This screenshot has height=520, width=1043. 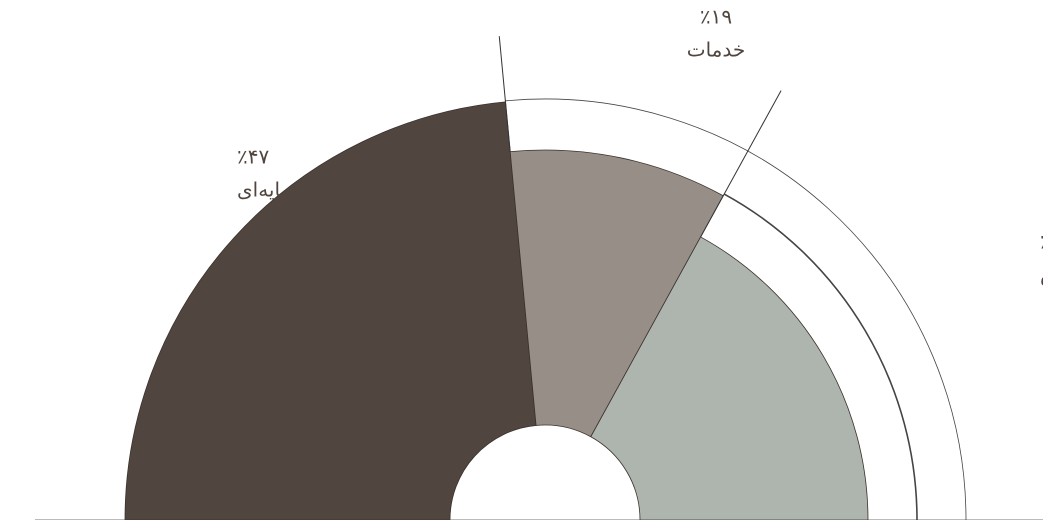 What do you see at coordinates (716, 50) in the screenshot?
I see `category-label: خدمات` at bounding box center [716, 50].